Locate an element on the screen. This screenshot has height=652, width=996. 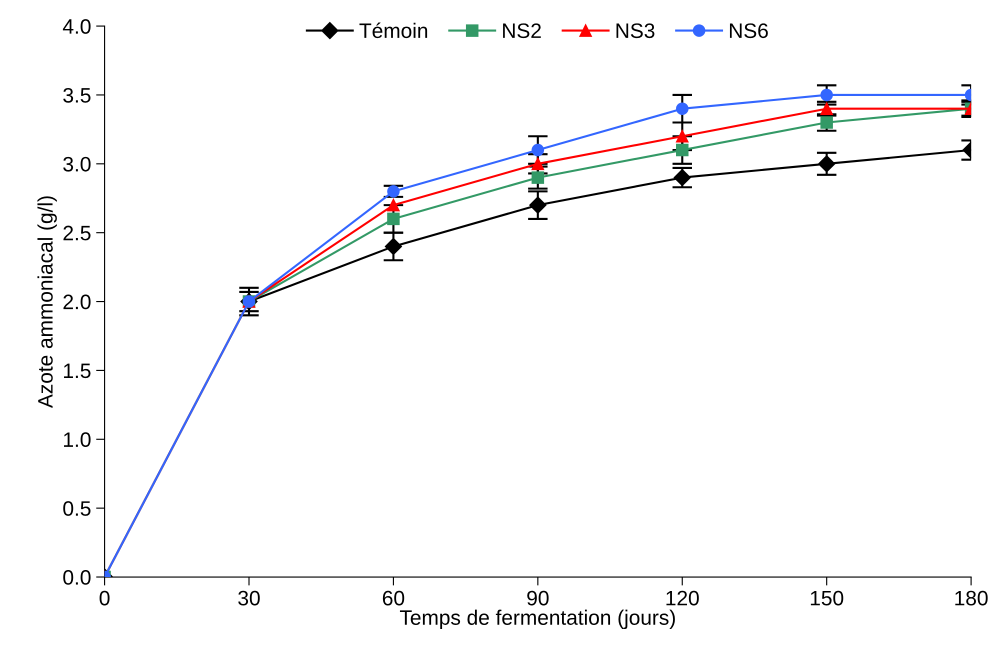
y-tick-label: 0.5 is located at coordinates (77, 508).